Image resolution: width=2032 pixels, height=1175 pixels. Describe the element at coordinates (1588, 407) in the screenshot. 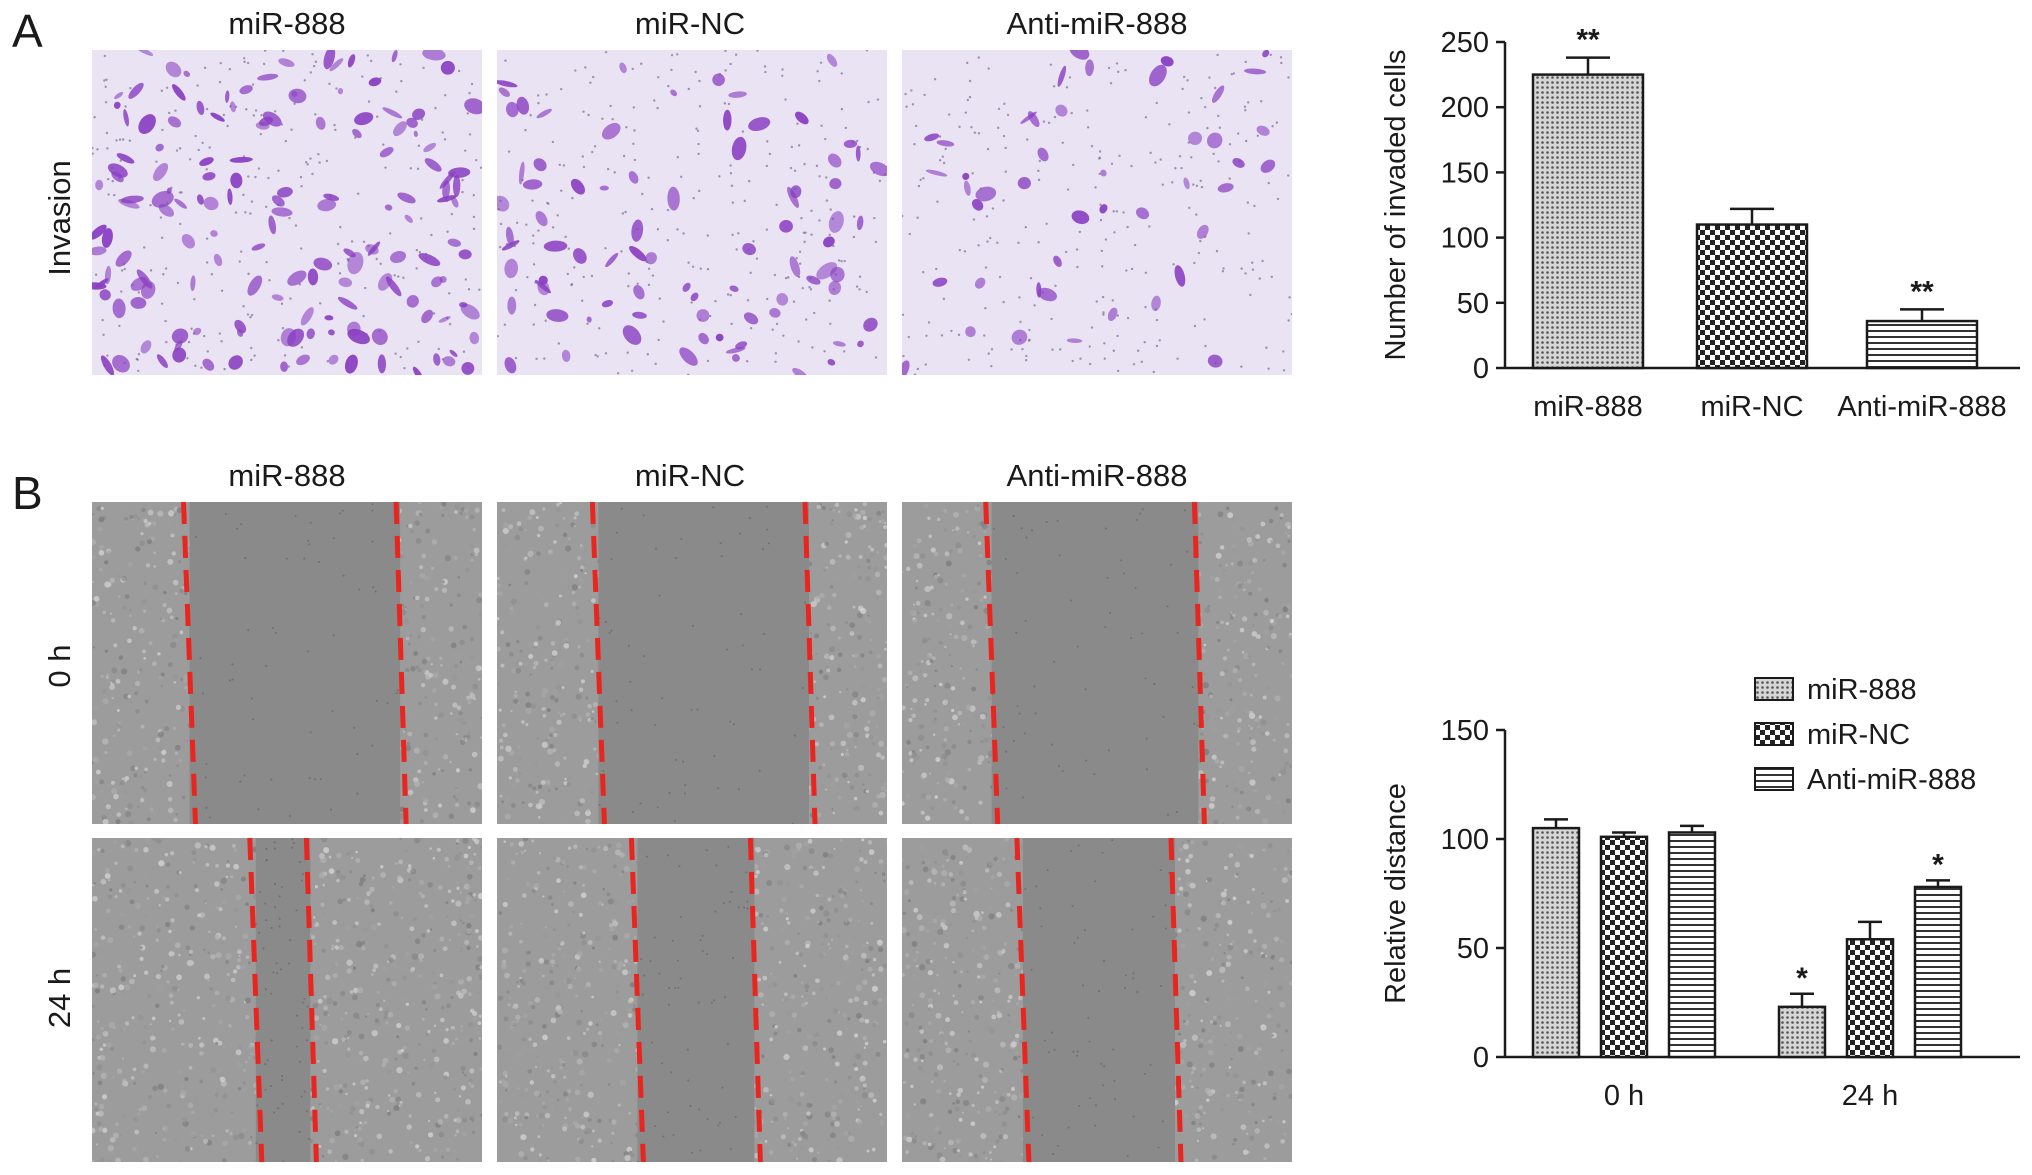

I see `x-tick-label: miR-888` at that location.